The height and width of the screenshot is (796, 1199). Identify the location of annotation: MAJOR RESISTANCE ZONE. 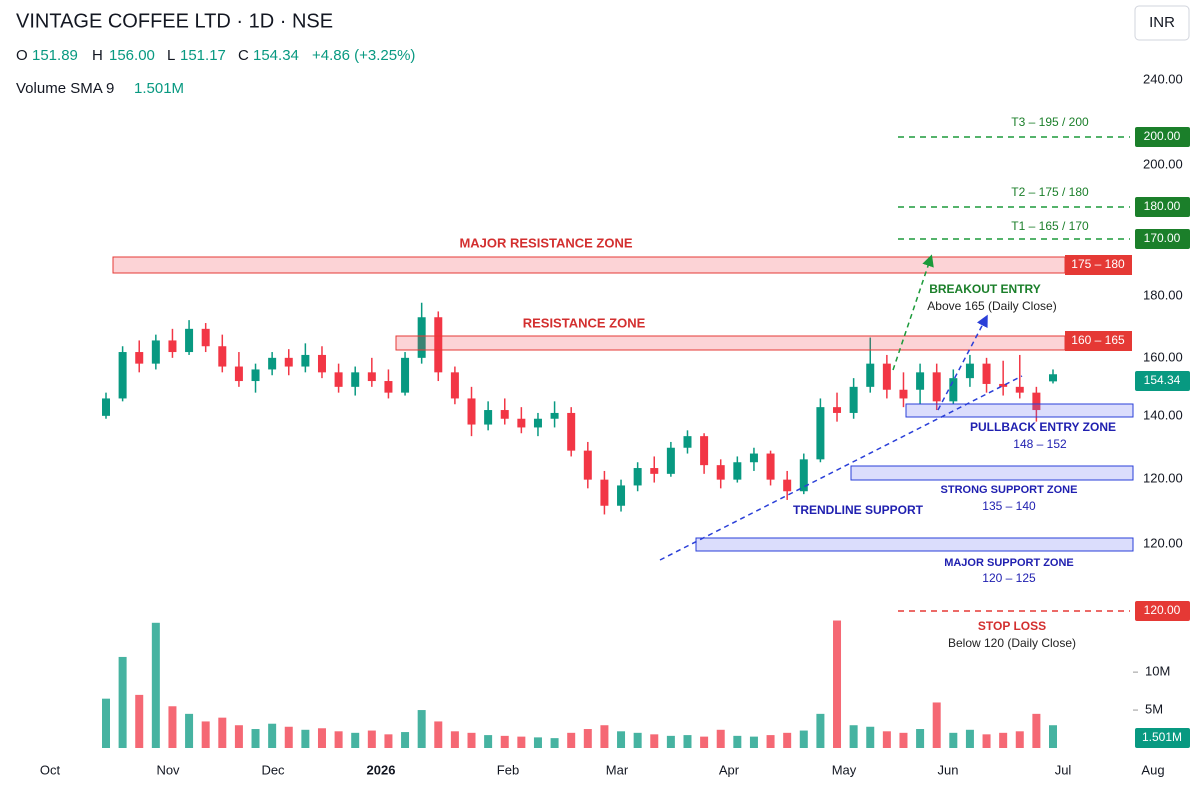
(545, 242).